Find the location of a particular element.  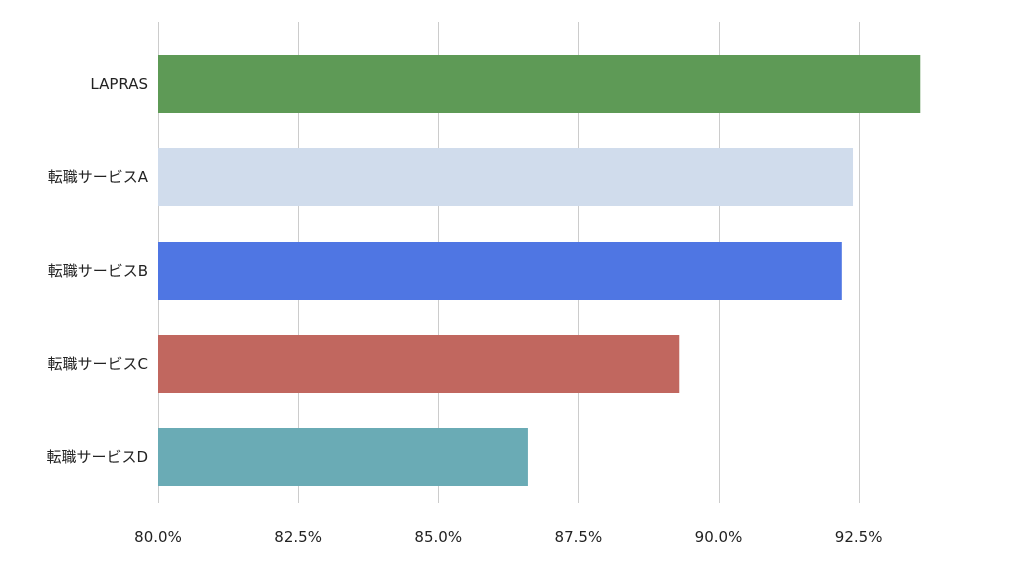

category-labels: LAPRAS 転職サービスA 転職サービスB 転職サービスC 転職サービスD is located at coordinates (97, 270).